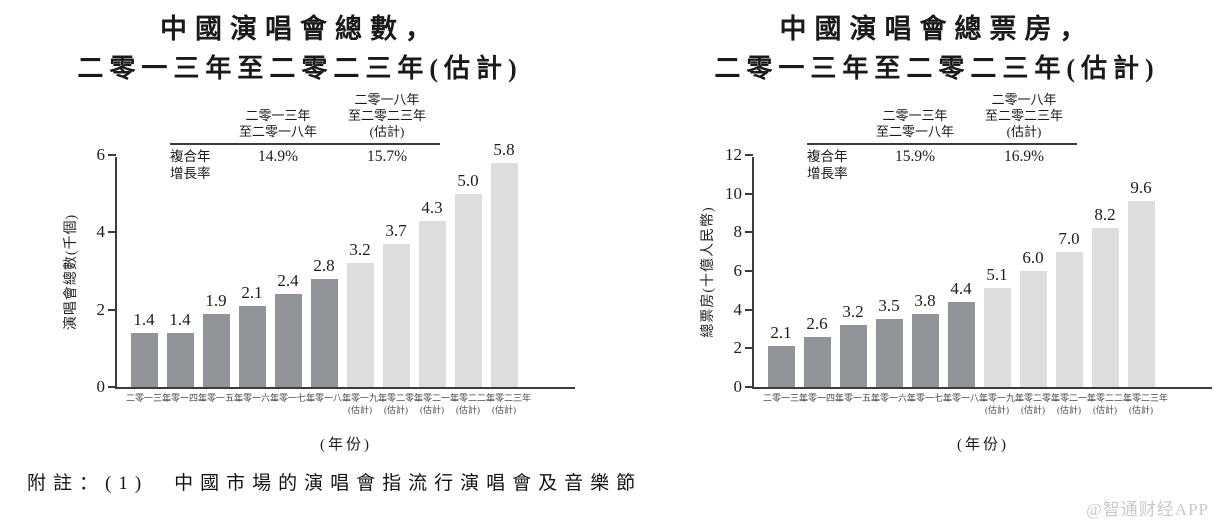  I want to click on cagr-period1-value: 15.9%, so click(915, 156).